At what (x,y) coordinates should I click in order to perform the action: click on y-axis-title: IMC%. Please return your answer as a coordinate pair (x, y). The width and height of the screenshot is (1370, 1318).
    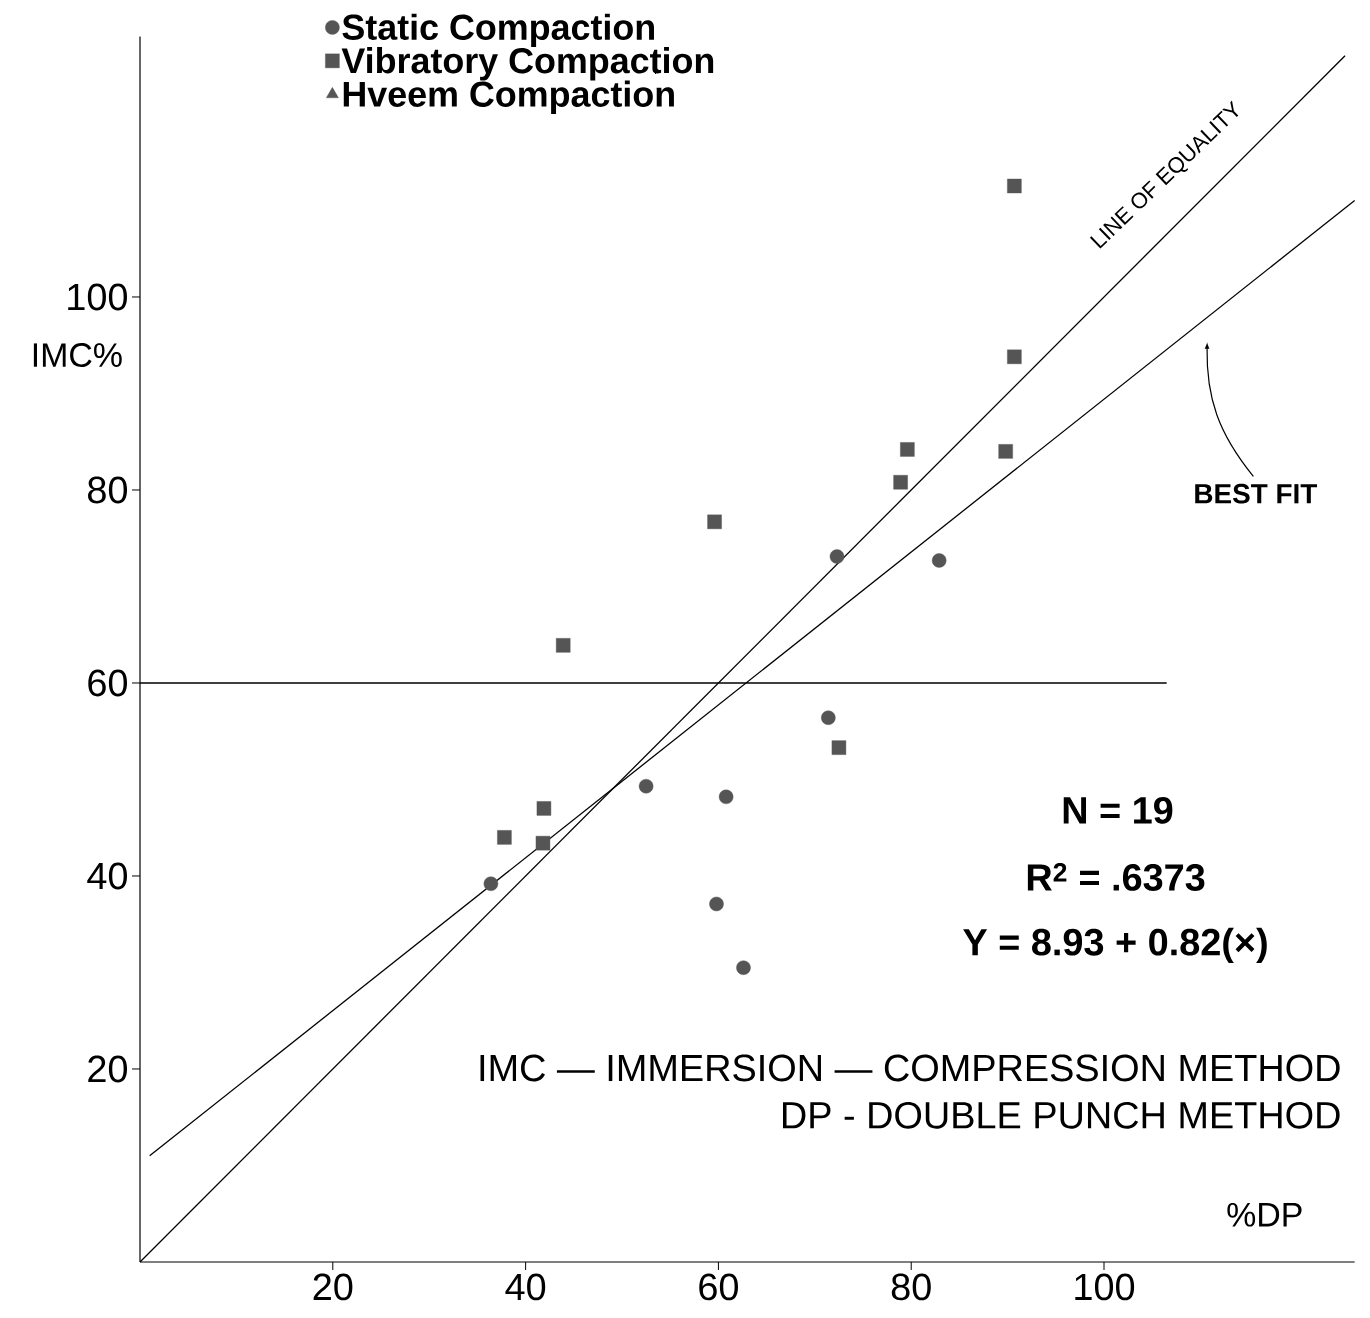
    Looking at the image, I should click on (77, 355).